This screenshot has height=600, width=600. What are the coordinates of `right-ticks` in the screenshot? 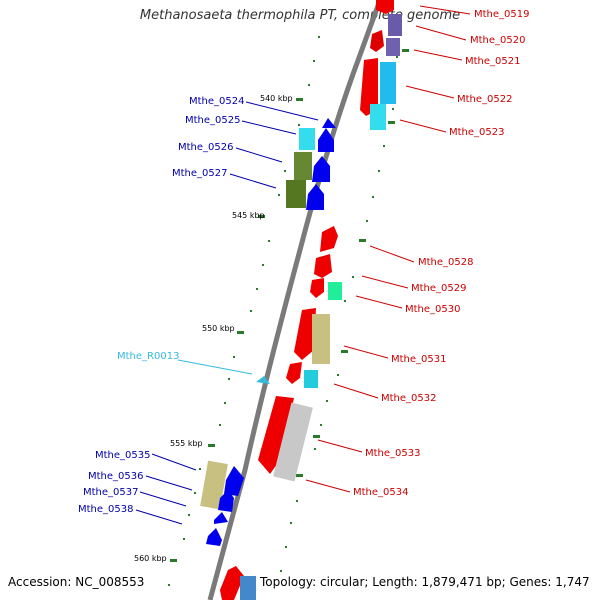 It's located at (352, 263).